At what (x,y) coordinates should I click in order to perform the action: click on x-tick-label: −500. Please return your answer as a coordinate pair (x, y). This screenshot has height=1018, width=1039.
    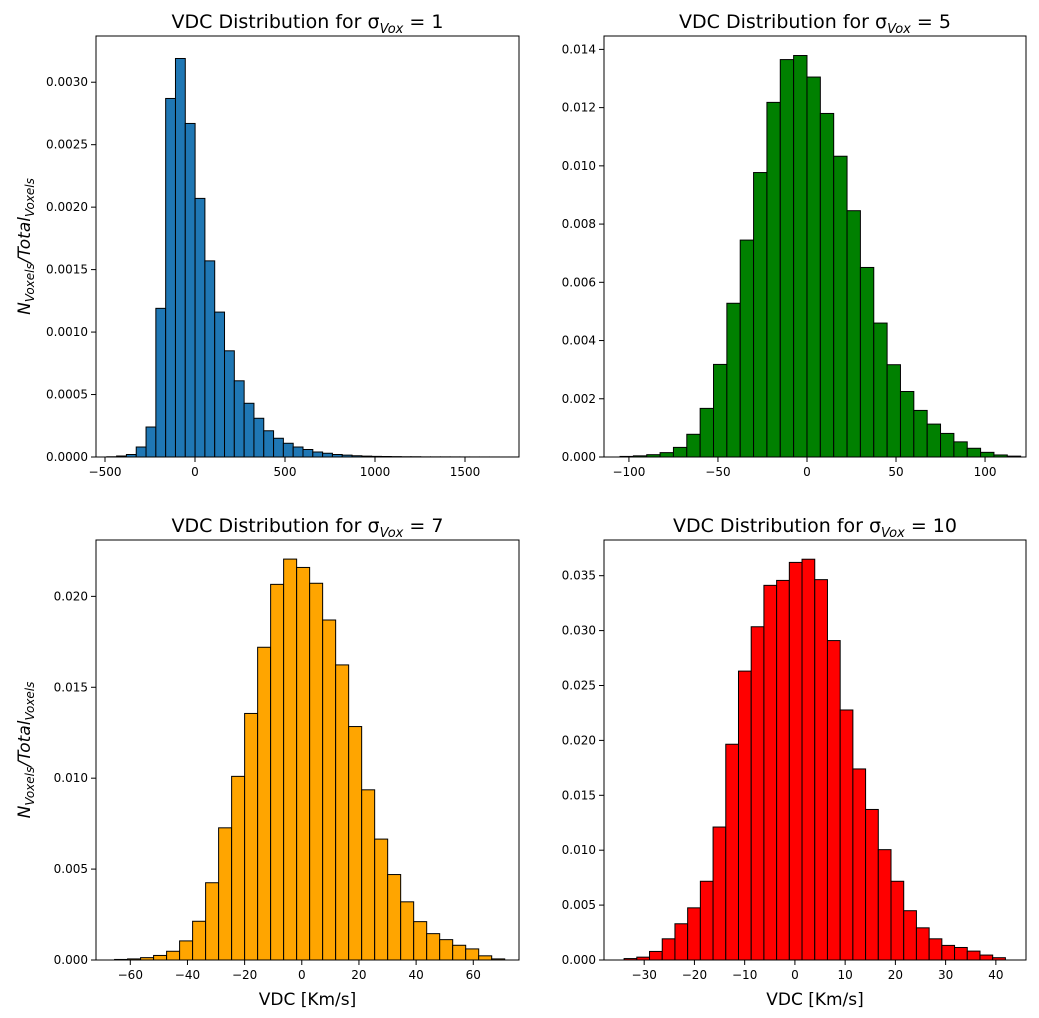
    Looking at the image, I should click on (105, 472).